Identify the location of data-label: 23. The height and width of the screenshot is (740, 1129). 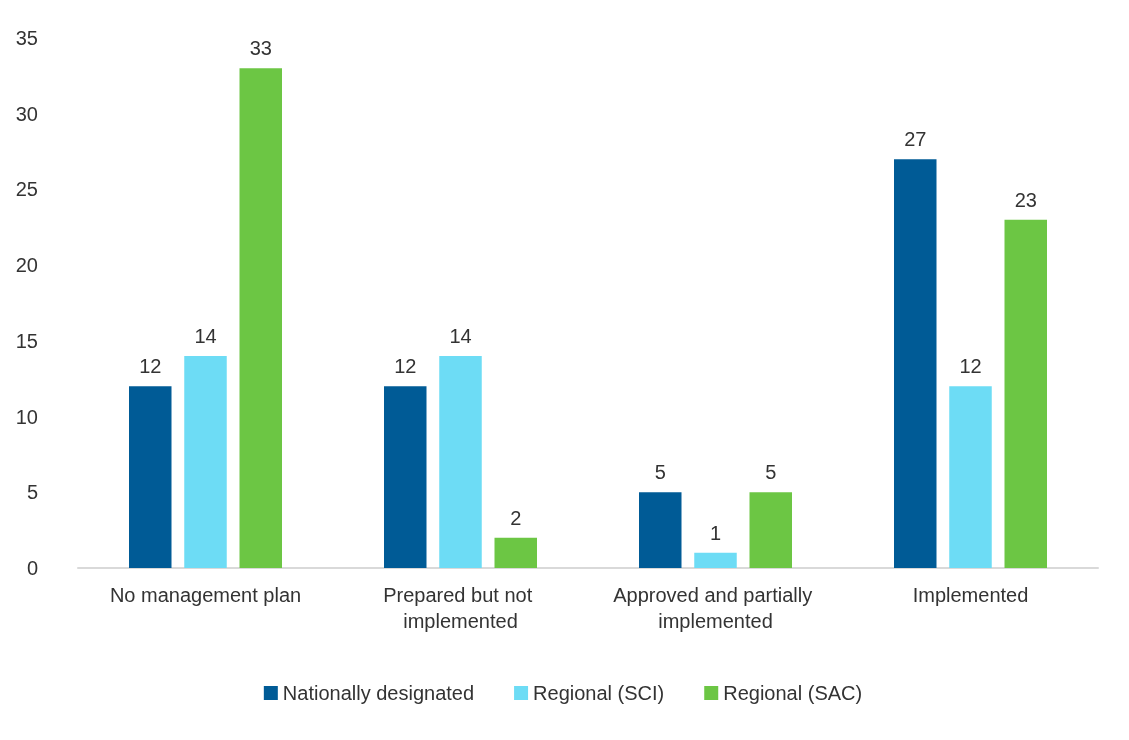
(1025, 199).